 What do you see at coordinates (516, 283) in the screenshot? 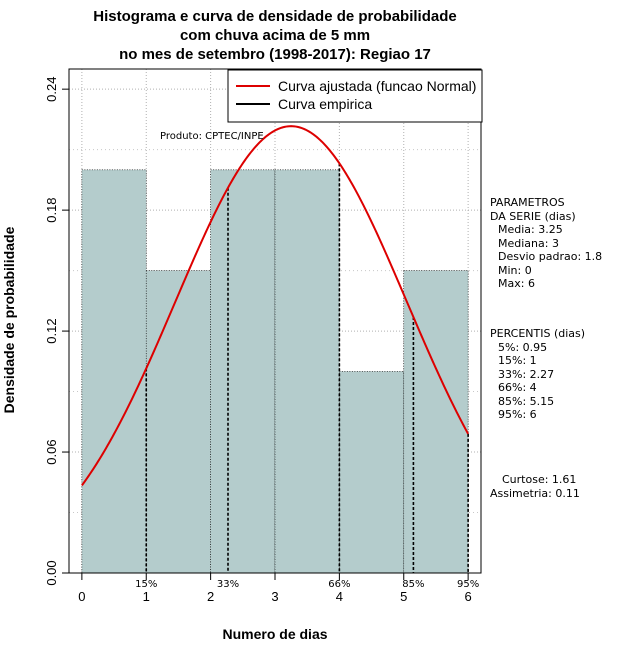
I see `param-max: Max: 6` at bounding box center [516, 283].